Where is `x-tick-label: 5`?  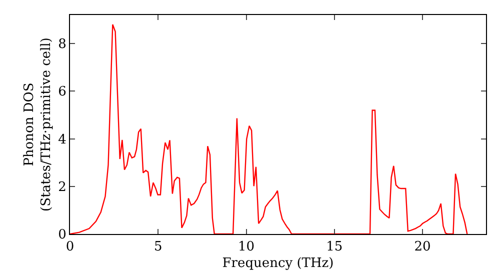
x-tick-label: 5 is located at coordinates (158, 247).